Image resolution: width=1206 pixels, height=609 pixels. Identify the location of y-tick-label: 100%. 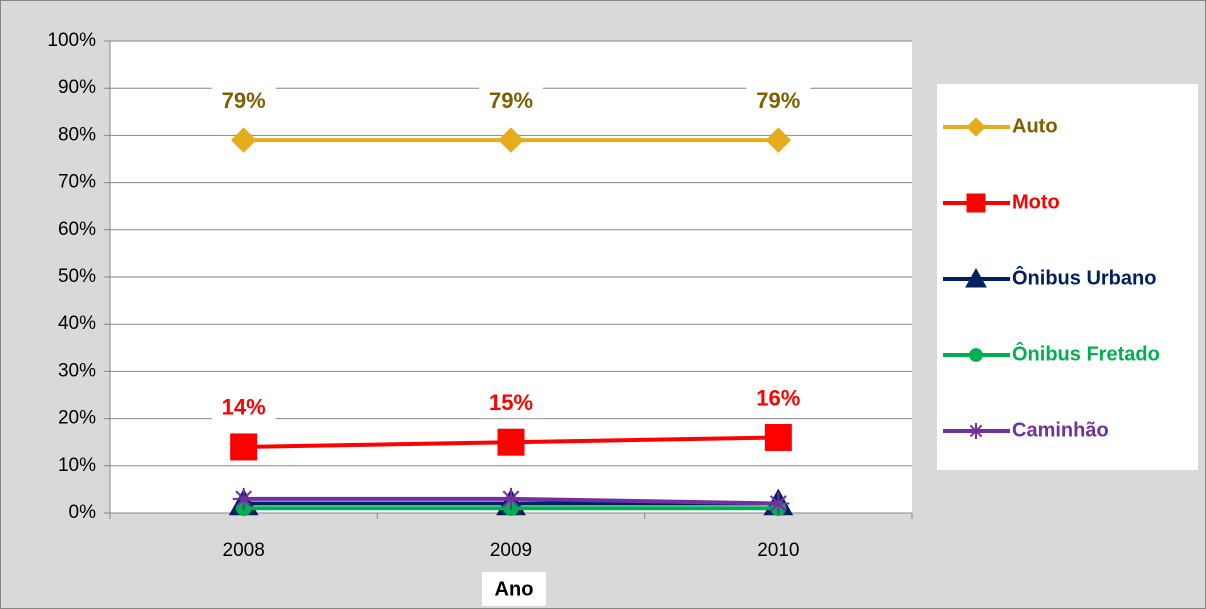
(71, 40).